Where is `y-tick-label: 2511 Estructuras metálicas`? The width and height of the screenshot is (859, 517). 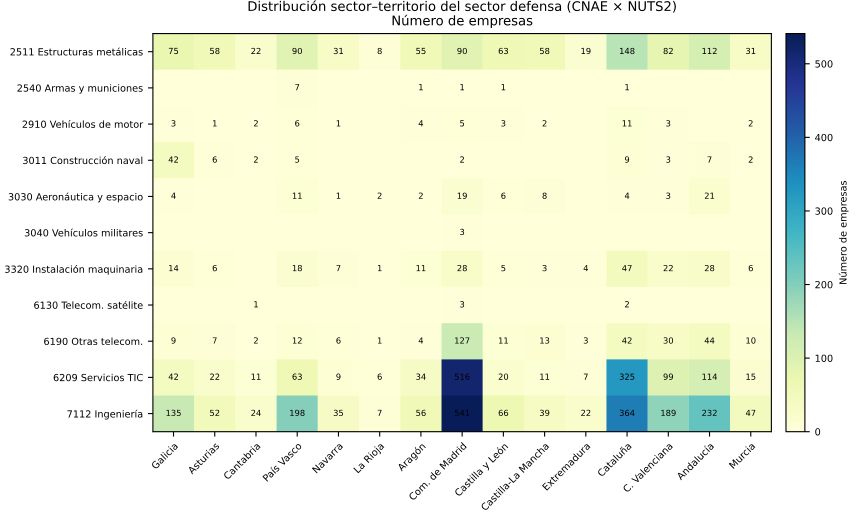
y-tick-label: 2511 Estructuras metálicas is located at coordinates (76, 52).